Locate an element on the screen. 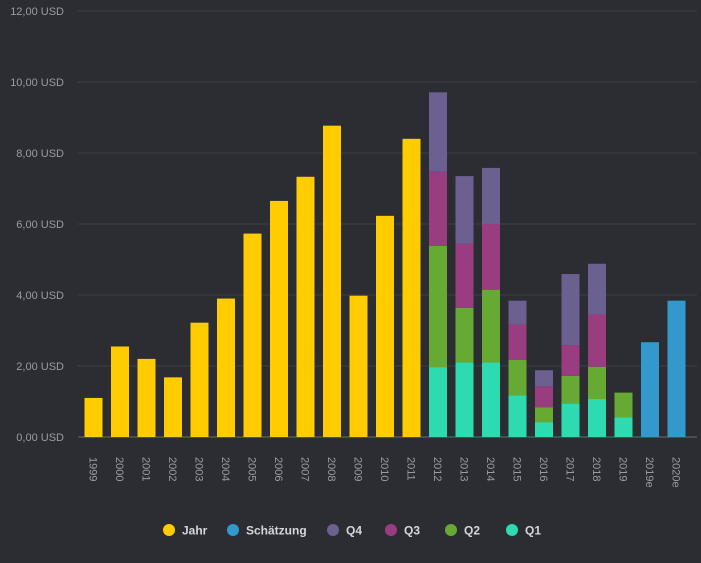  bar-q2-2017 is located at coordinates (570, 389).